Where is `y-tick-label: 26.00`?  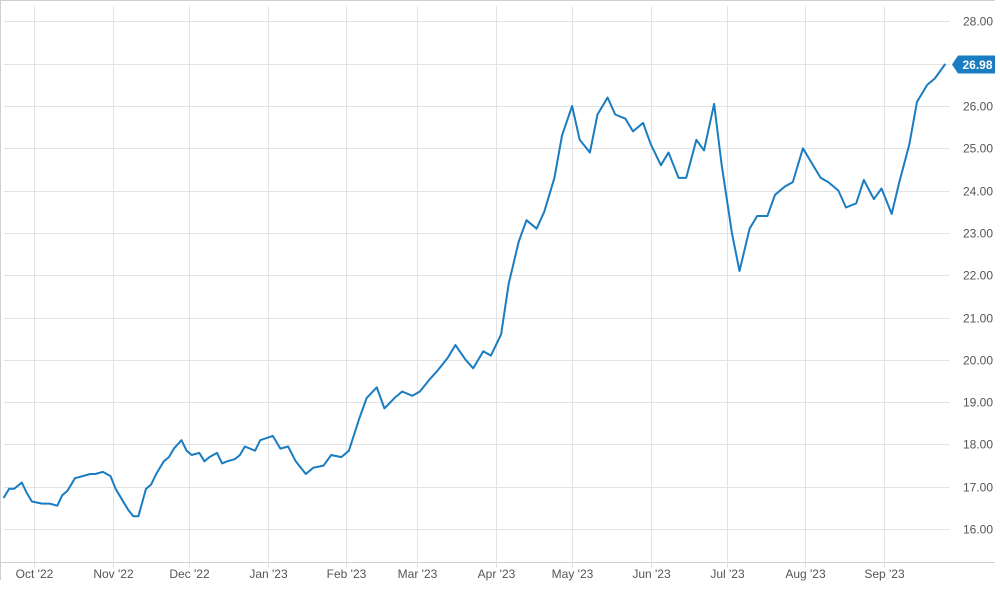
y-tick-label: 26.00 is located at coordinates (978, 107).